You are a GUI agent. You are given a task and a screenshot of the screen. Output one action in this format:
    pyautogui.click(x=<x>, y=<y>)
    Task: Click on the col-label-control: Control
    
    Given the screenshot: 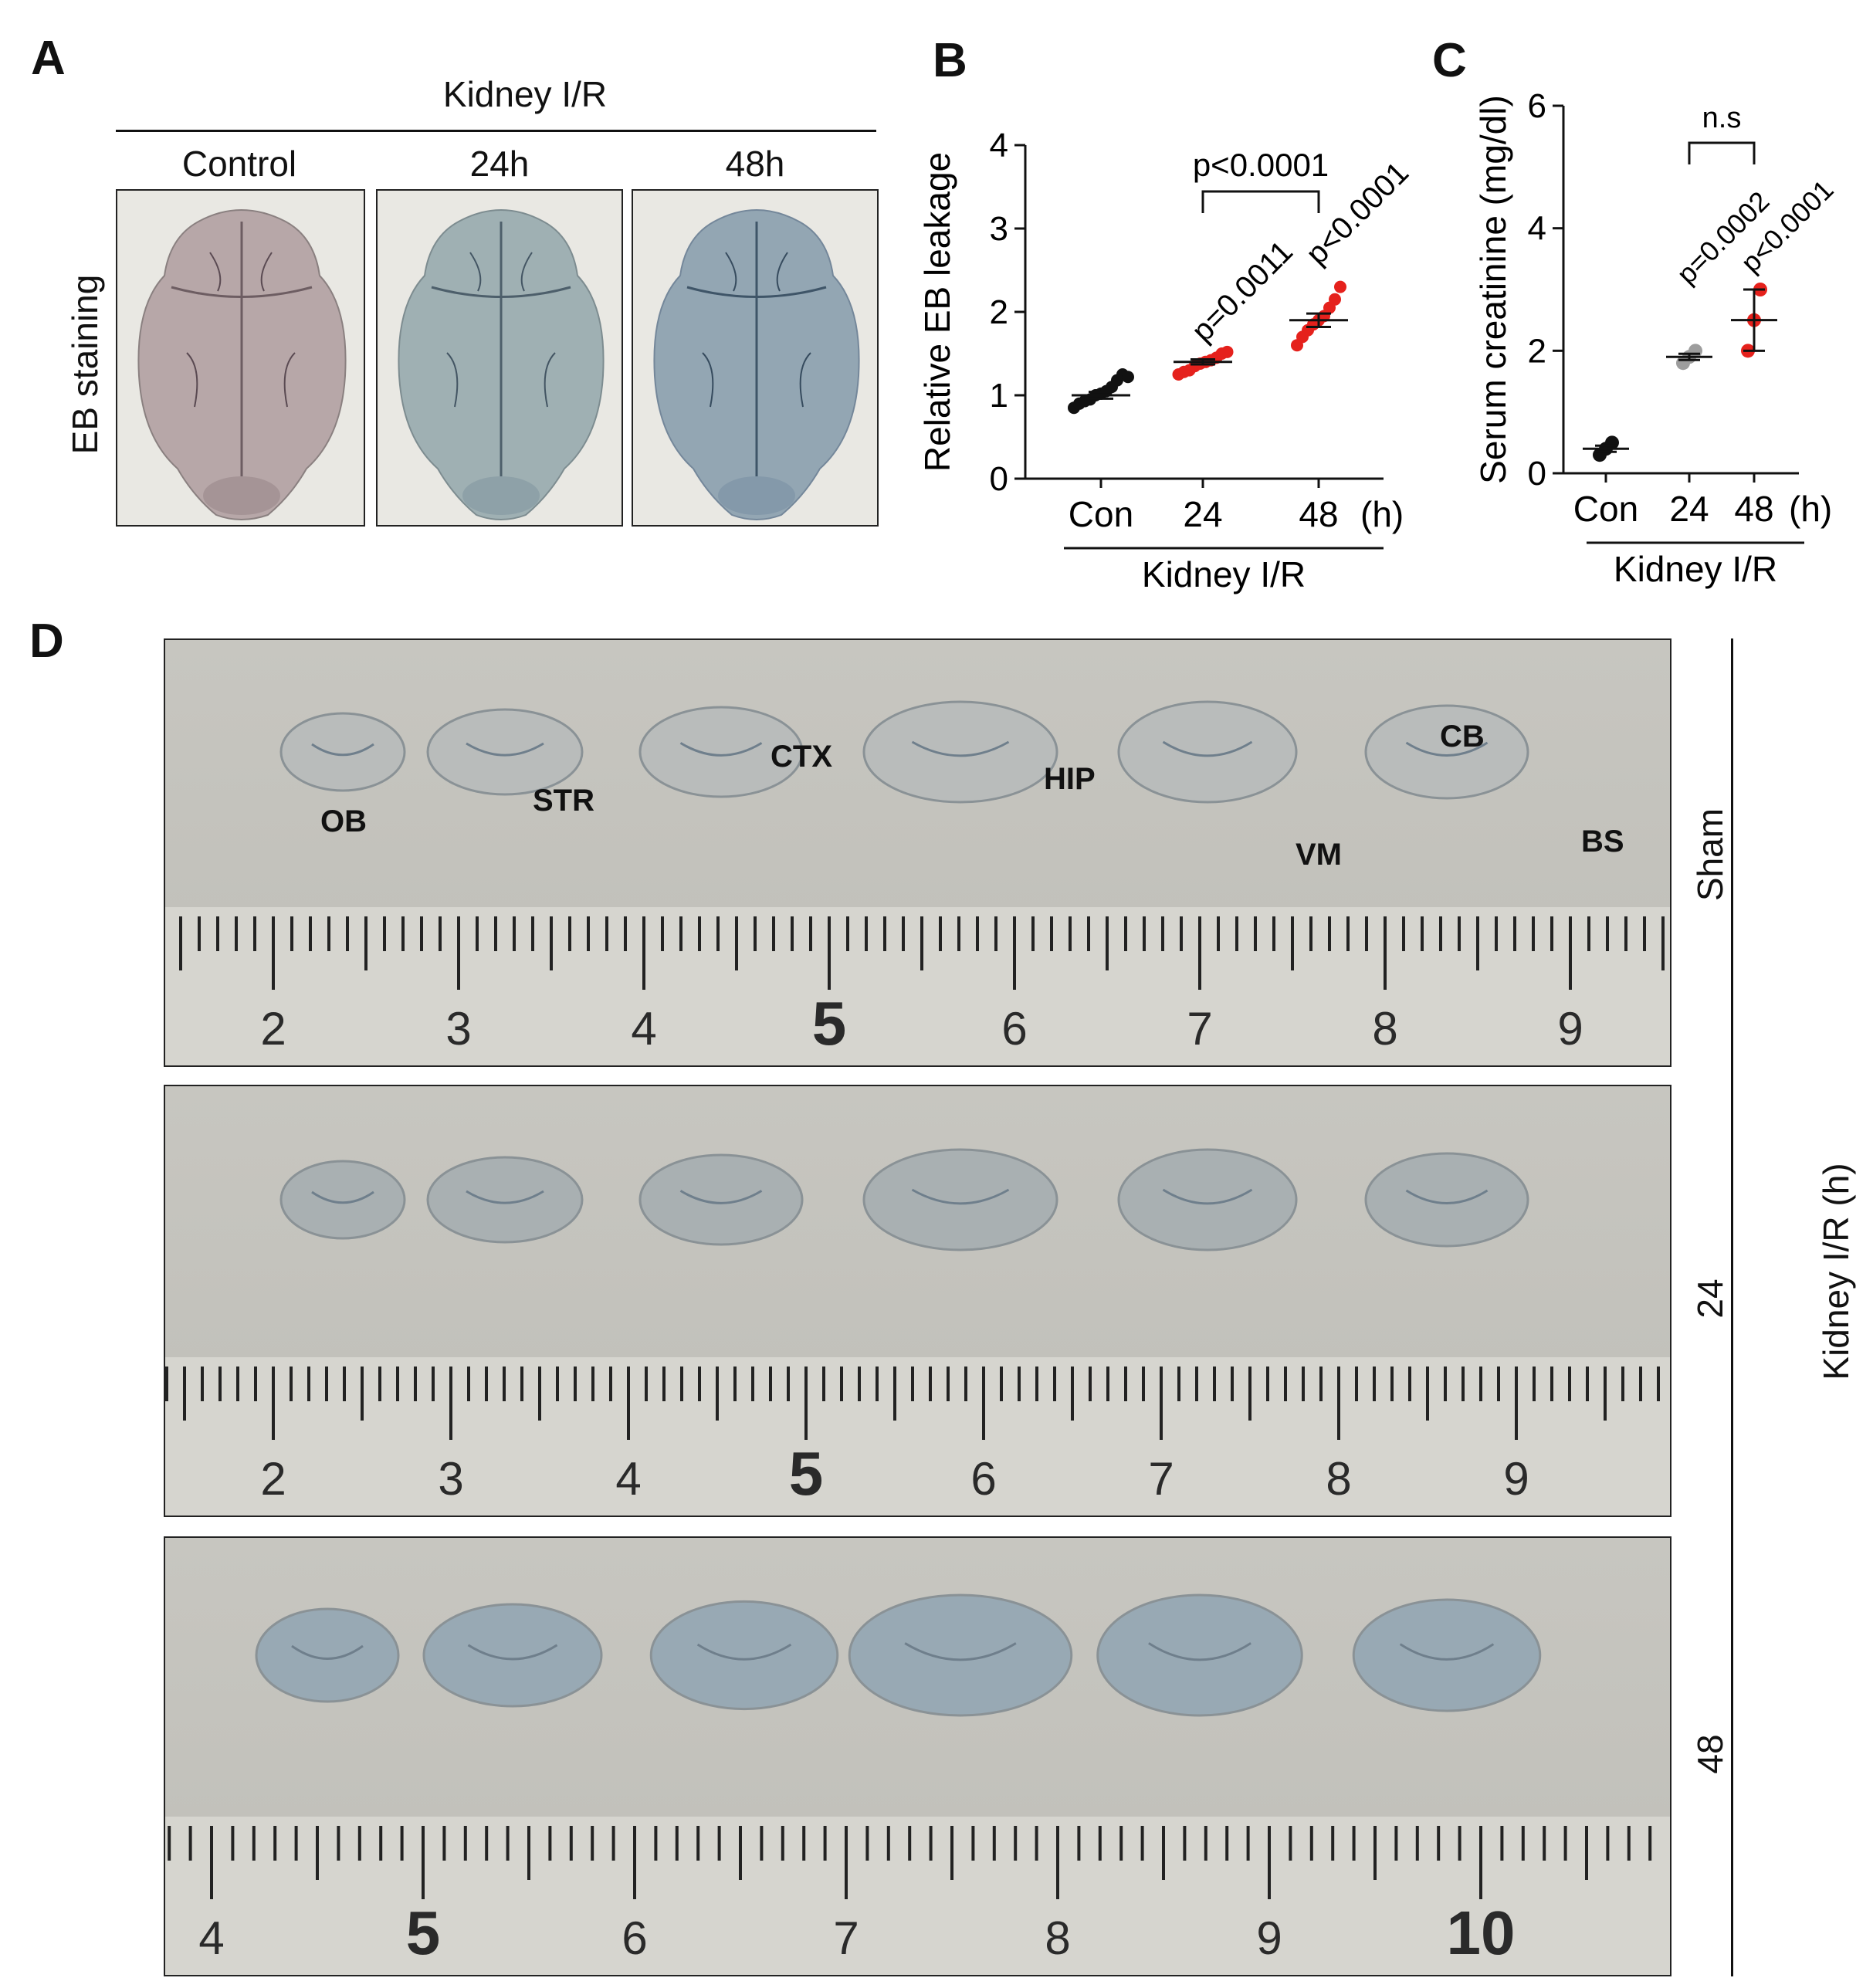 What is the action you would take?
    pyautogui.click(x=239, y=164)
    